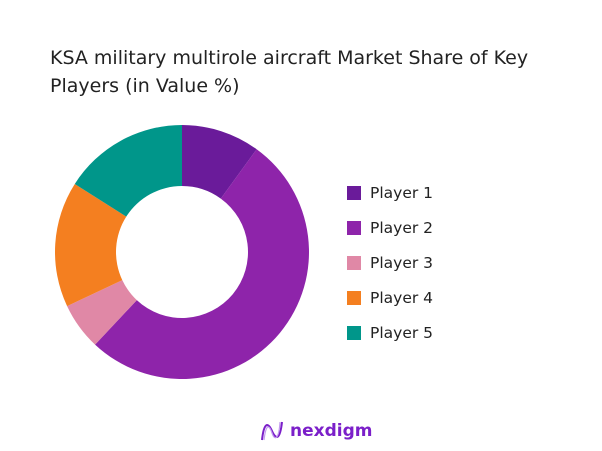 This screenshot has height=451, width=602. Describe the element at coordinates (402, 227) in the screenshot. I see `legend-label: Player 2` at that location.